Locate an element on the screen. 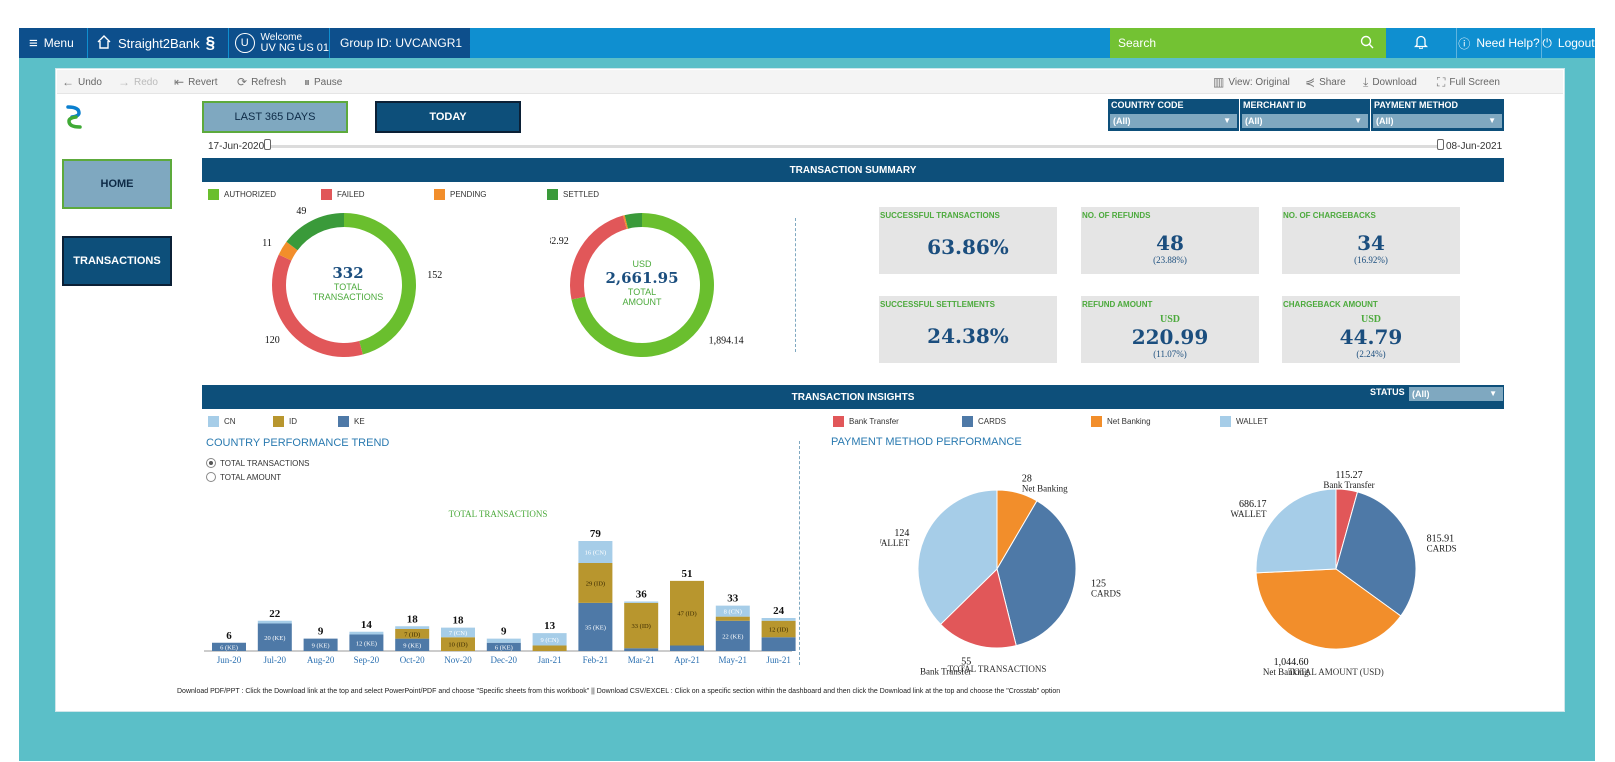  status-filter-select: (All) ▼ is located at coordinates (1456, 394).